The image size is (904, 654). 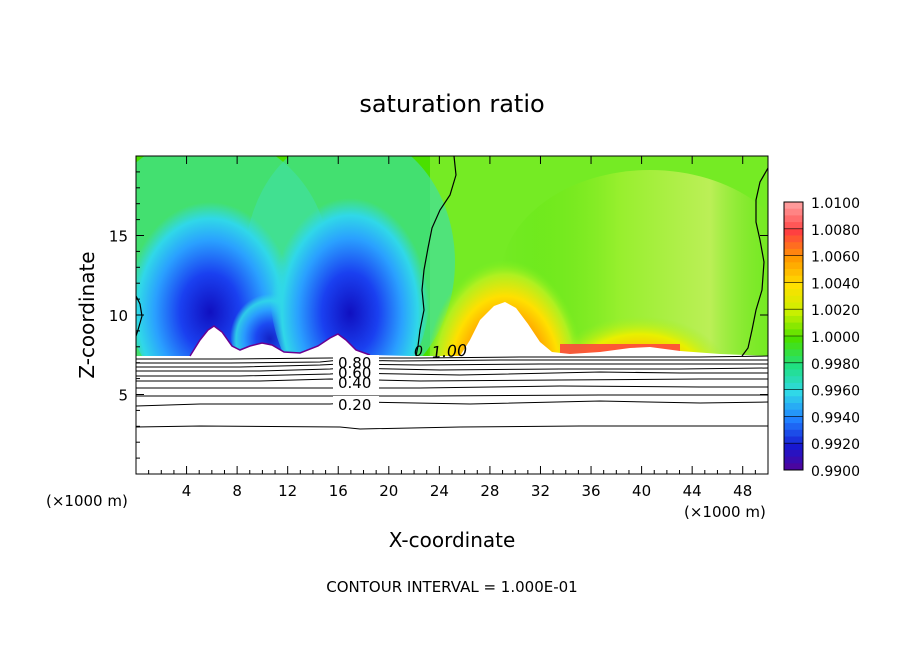 What do you see at coordinates (123, 396) in the screenshot?
I see `y-tick-label: 5` at bounding box center [123, 396].